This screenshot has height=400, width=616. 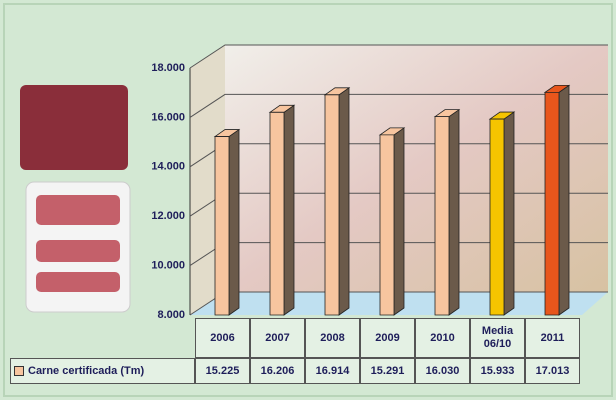 I want to click on cell-text: 2009, so click(x=387, y=337).